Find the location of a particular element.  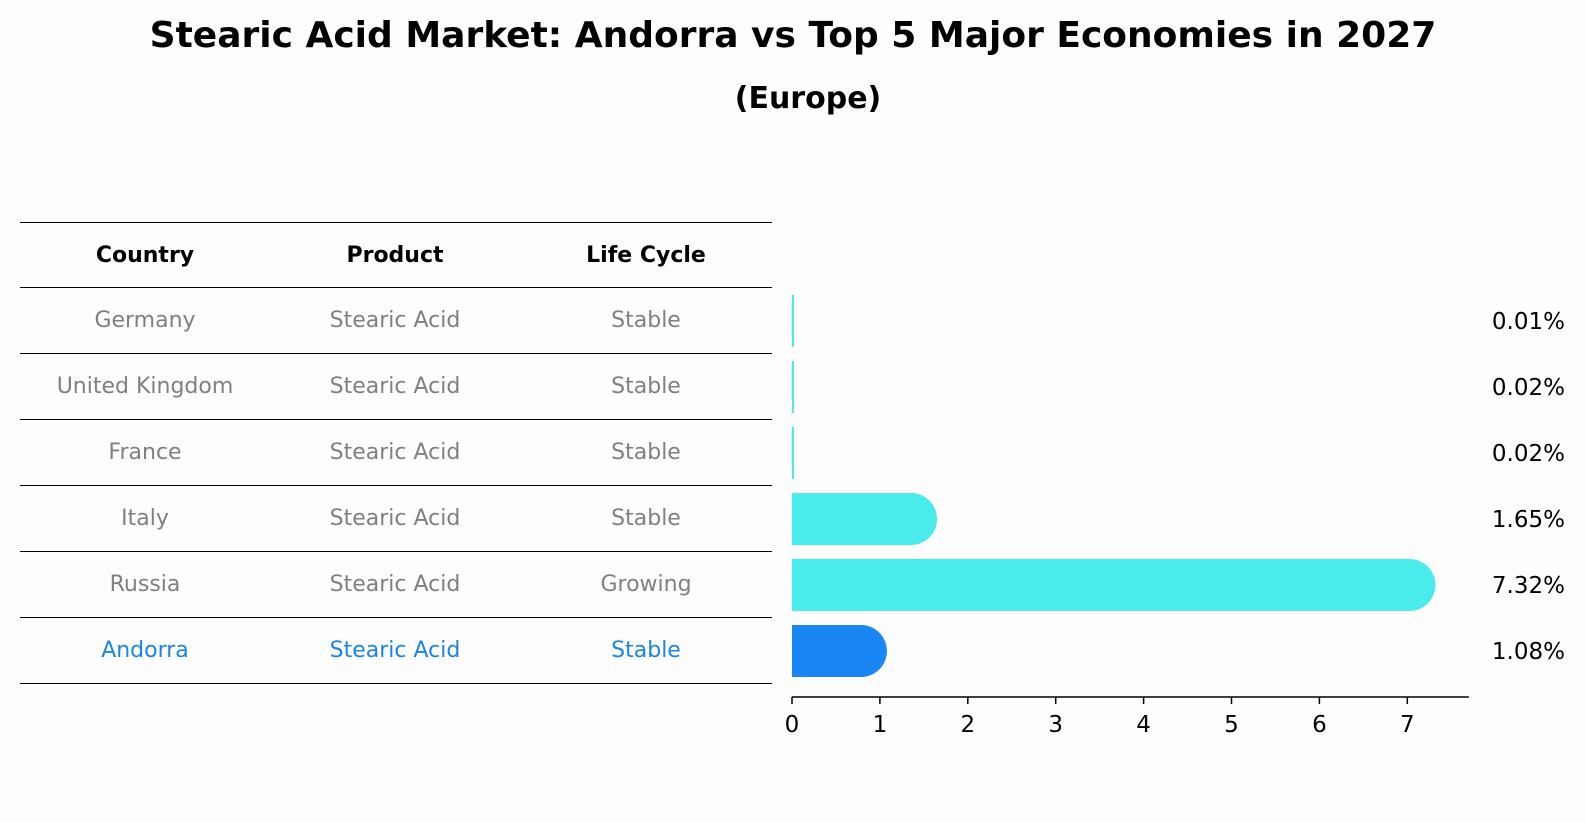

x-tick-label: 6 is located at coordinates (1319, 725).